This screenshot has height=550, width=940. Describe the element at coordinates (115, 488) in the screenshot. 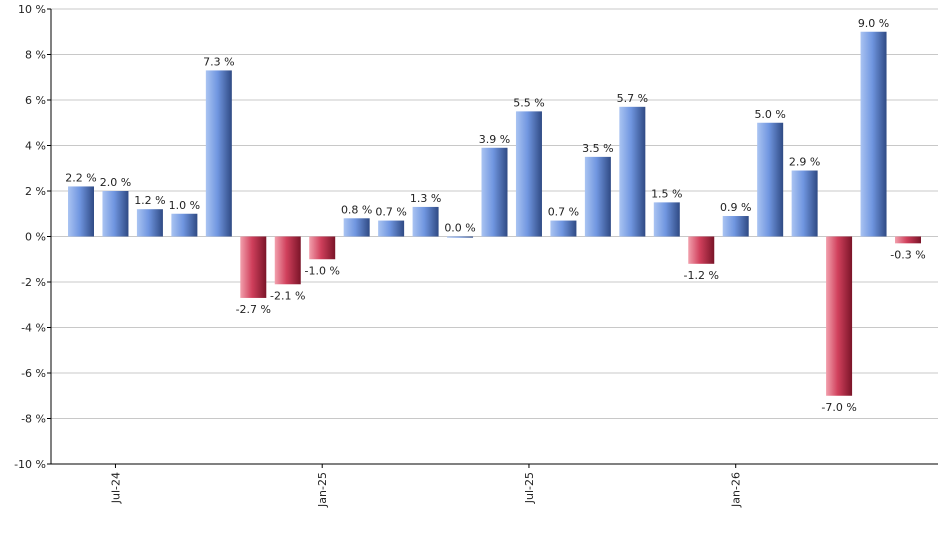

I see `x-tick-label: Jul-24` at that location.